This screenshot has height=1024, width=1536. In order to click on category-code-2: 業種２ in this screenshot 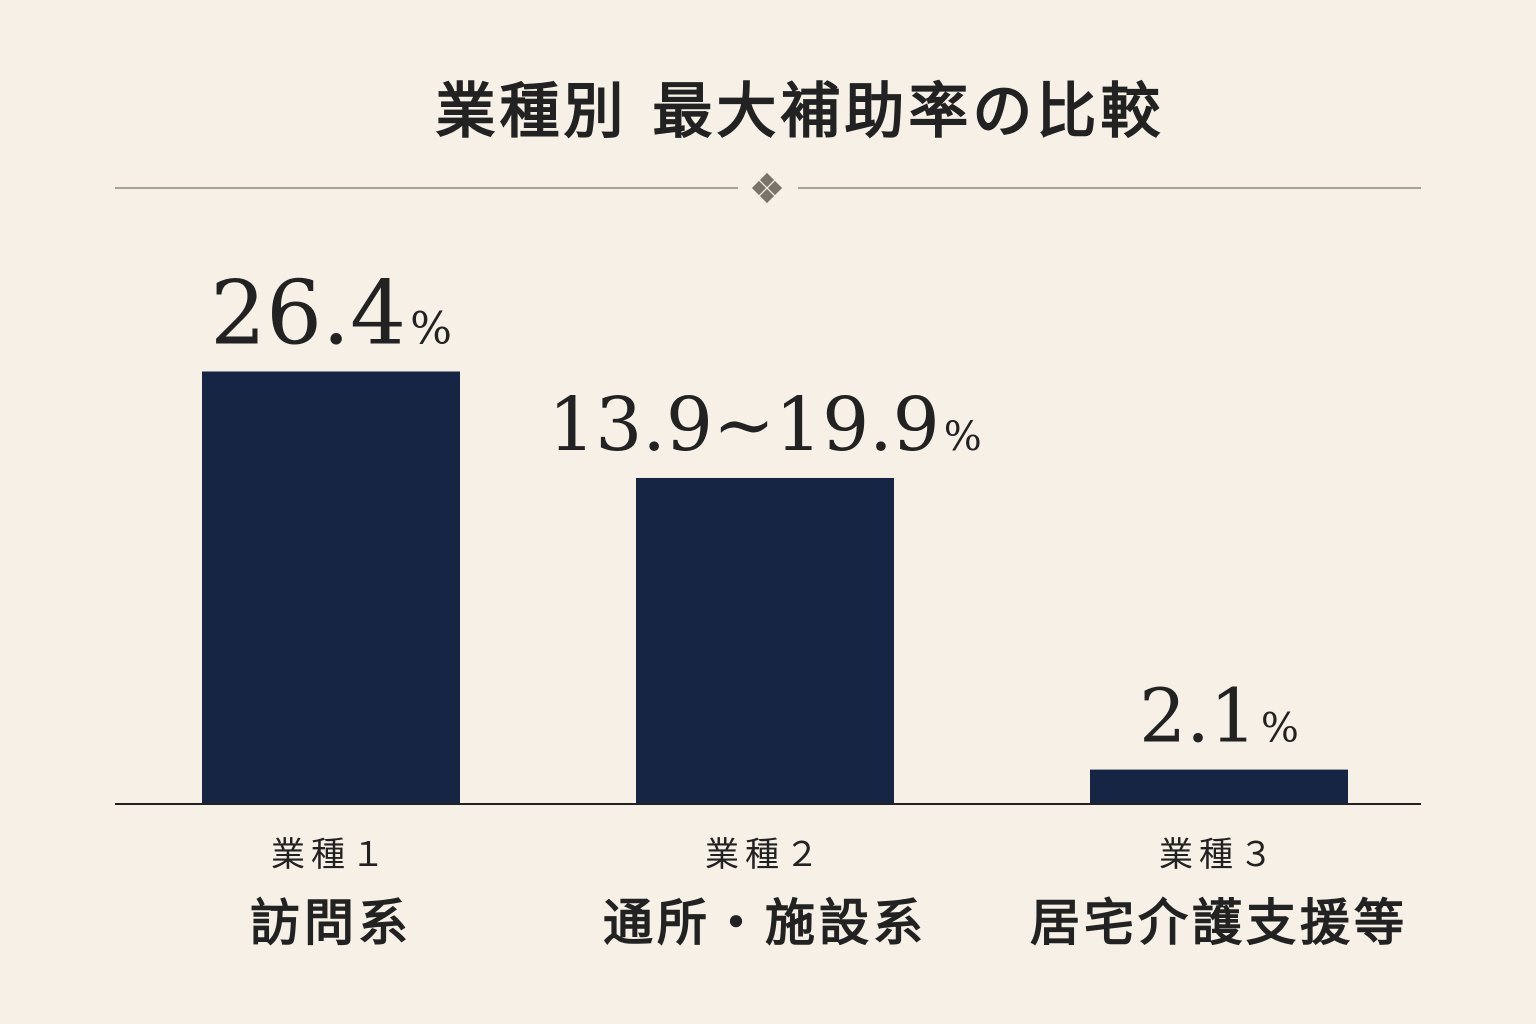, I will do `click(765, 855)`.